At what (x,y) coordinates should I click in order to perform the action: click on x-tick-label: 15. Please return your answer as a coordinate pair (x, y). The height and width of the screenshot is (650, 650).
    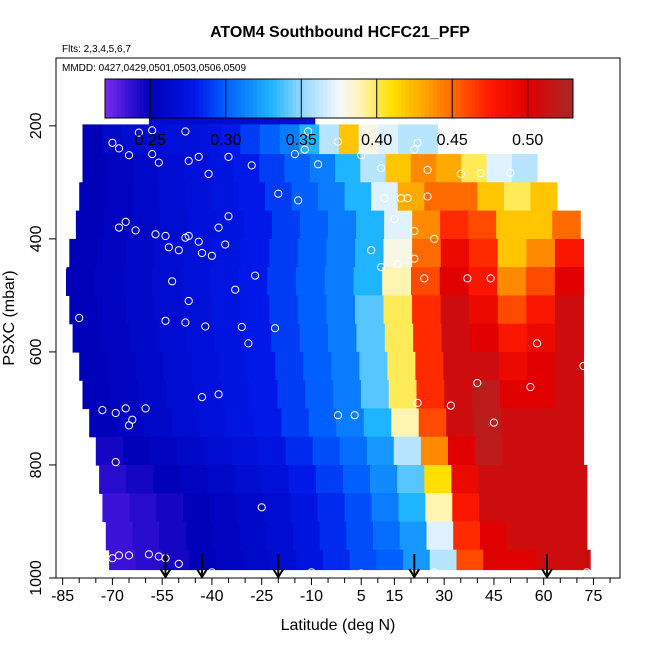
    Looking at the image, I should click on (395, 596).